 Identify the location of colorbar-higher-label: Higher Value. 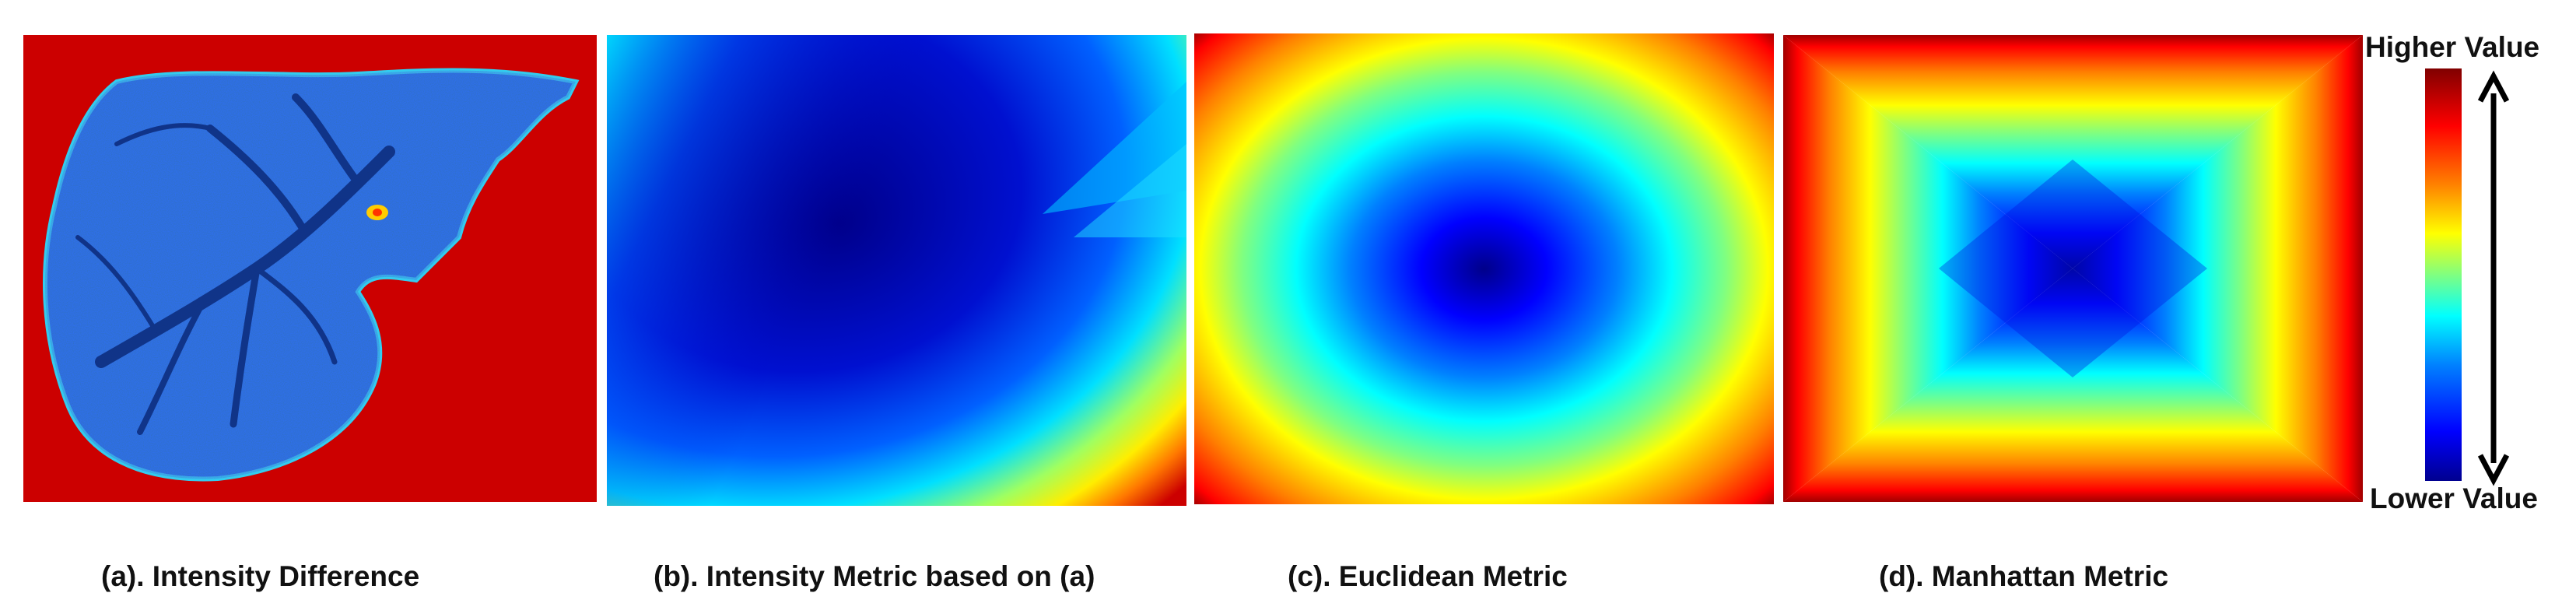
(2452, 47).